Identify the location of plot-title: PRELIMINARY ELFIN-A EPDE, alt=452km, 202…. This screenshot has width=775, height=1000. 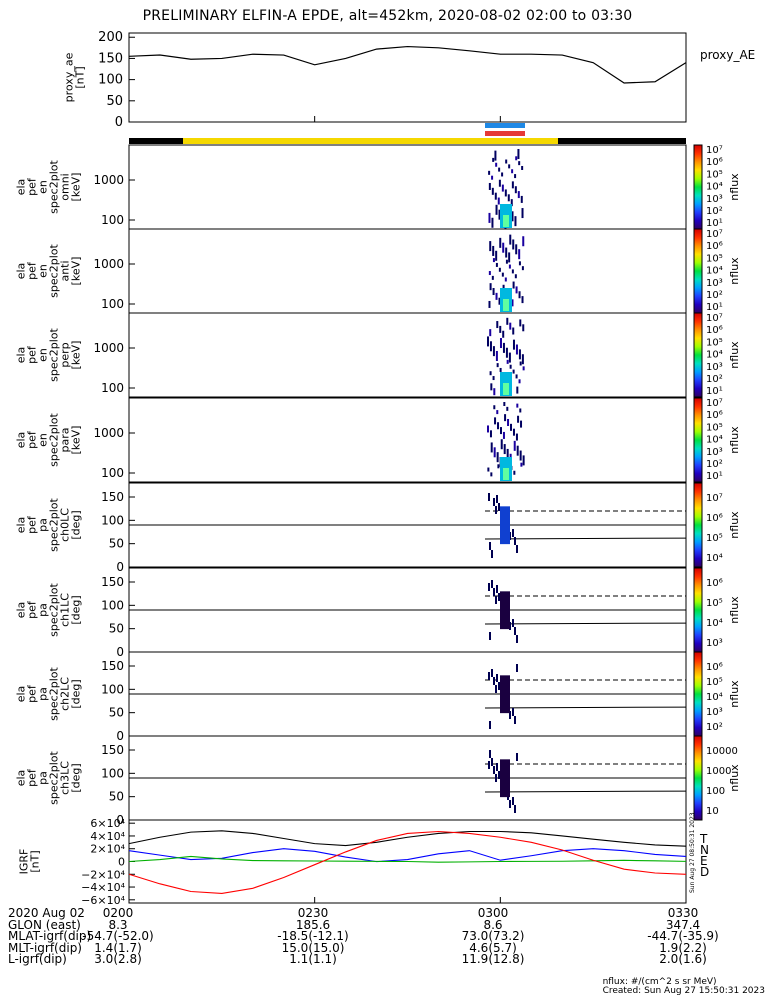
(387, 16).